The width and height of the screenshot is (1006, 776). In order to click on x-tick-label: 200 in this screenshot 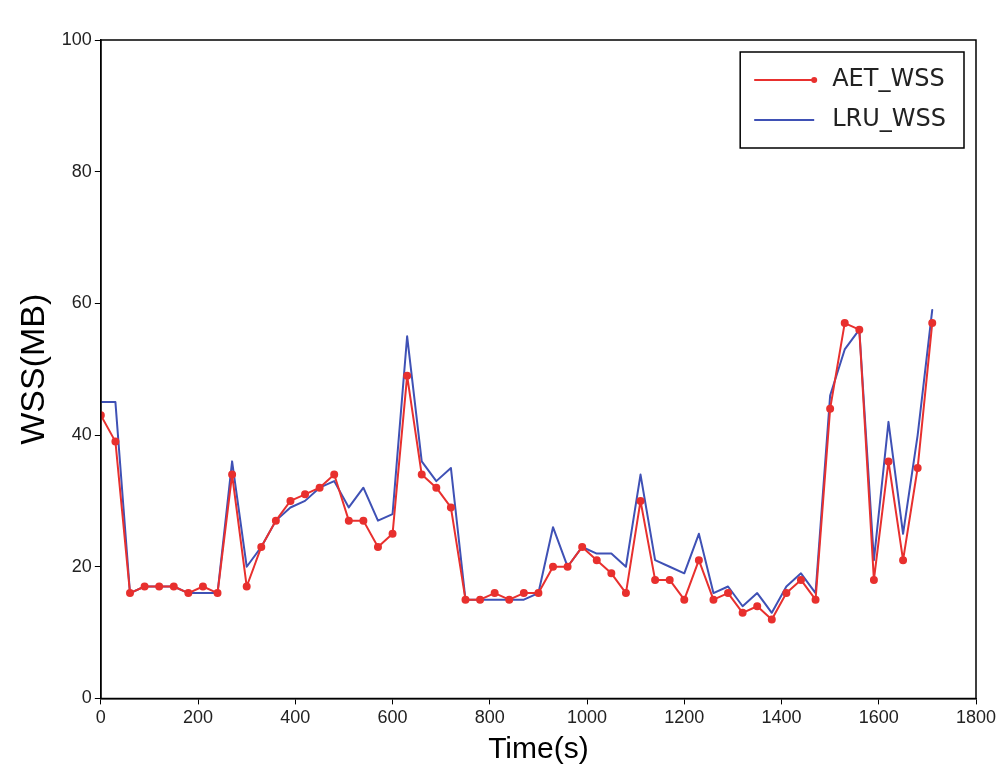, I will do `click(198, 717)`.